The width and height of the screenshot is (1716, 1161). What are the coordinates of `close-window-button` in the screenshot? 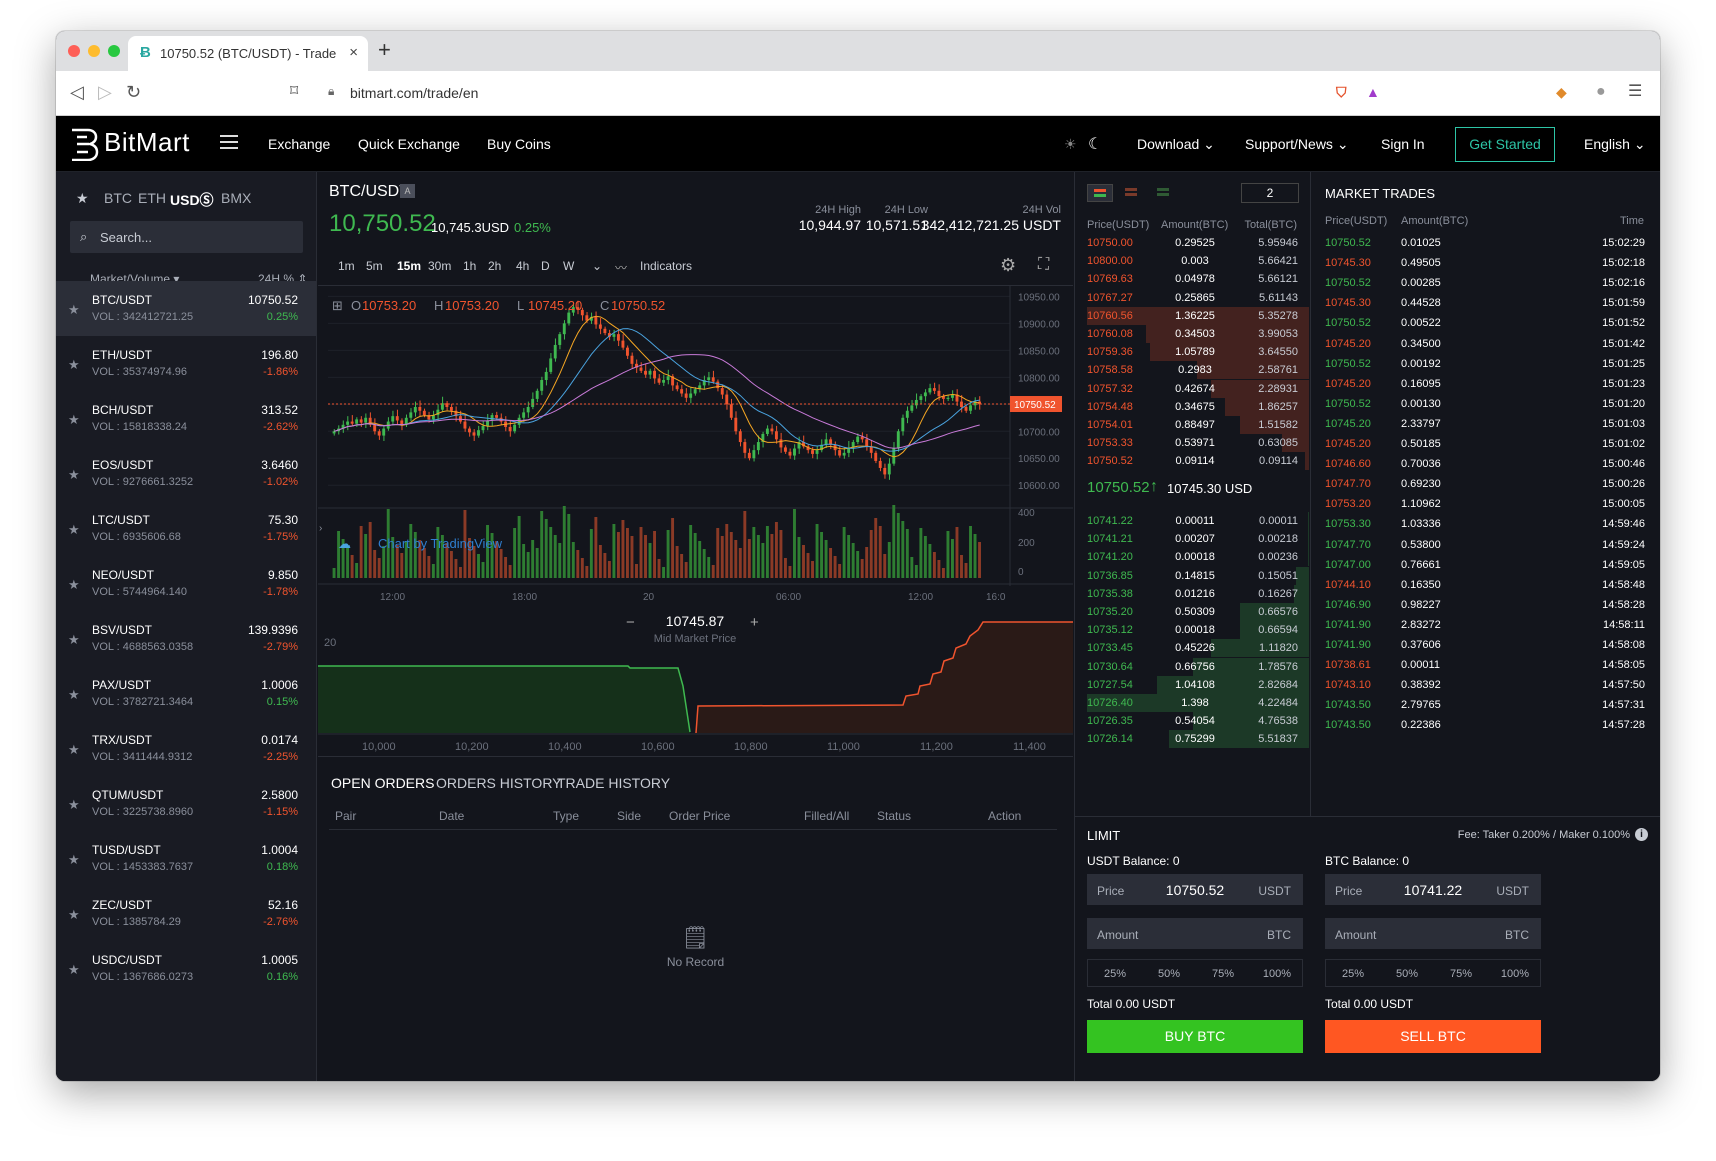 It's located at (74, 51).